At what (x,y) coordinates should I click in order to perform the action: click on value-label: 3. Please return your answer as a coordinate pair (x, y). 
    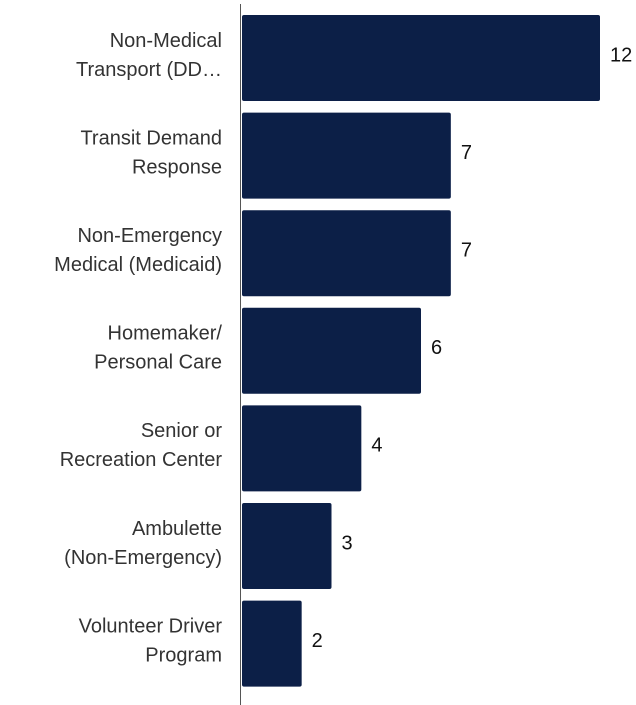
    Looking at the image, I should click on (347, 543).